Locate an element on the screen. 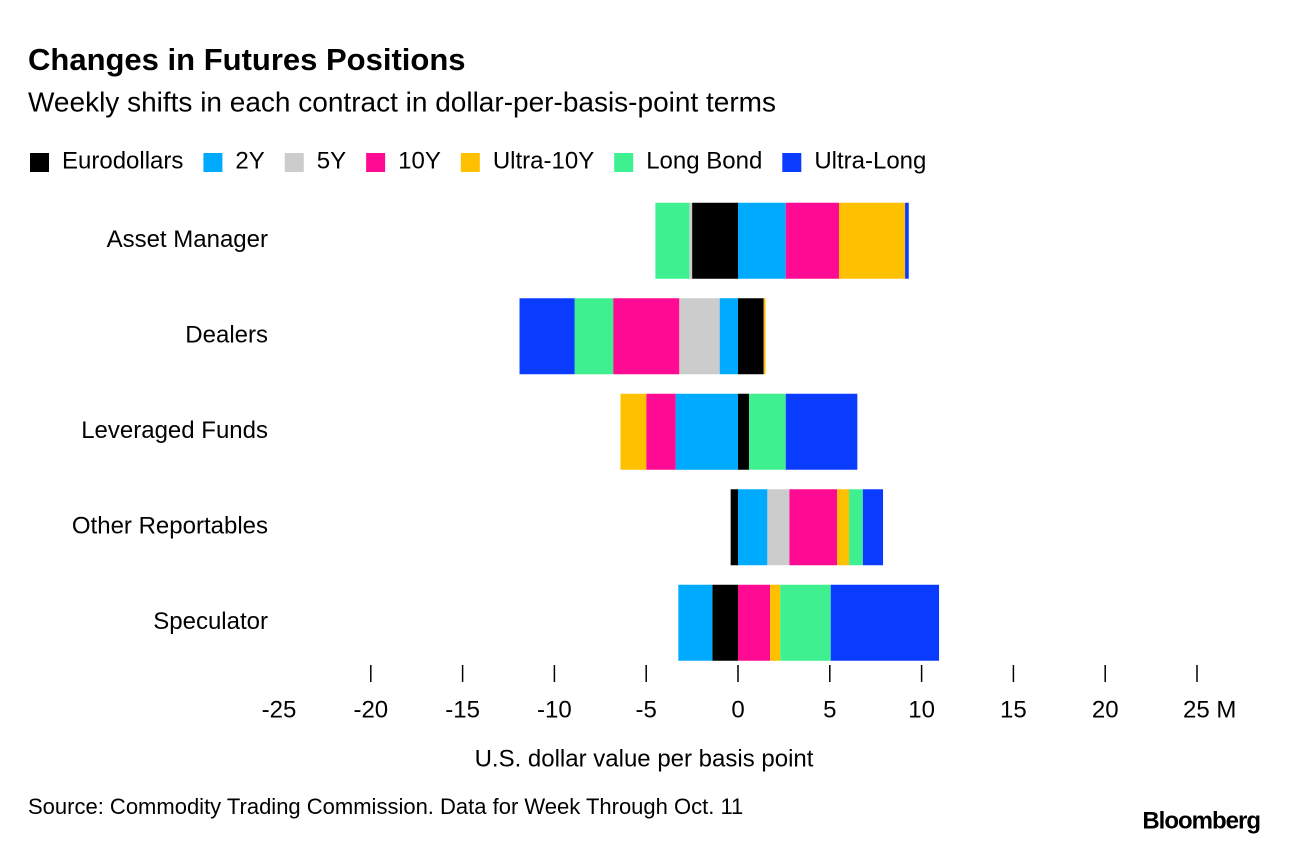 The image size is (1289, 848). legend-label: 5Y is located at coordinates (331, 160).